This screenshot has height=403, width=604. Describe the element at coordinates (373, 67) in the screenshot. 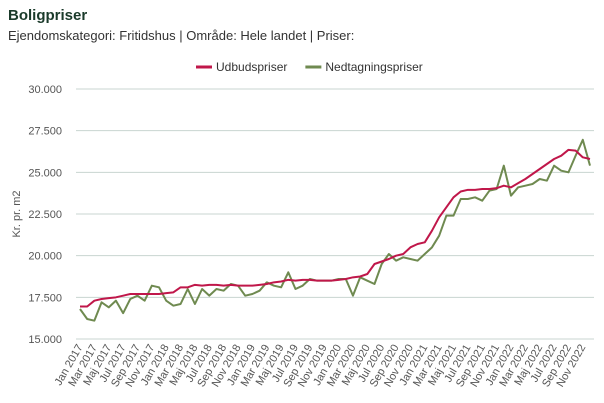

I see `legend-label: Nedtagningspriser` at that location.